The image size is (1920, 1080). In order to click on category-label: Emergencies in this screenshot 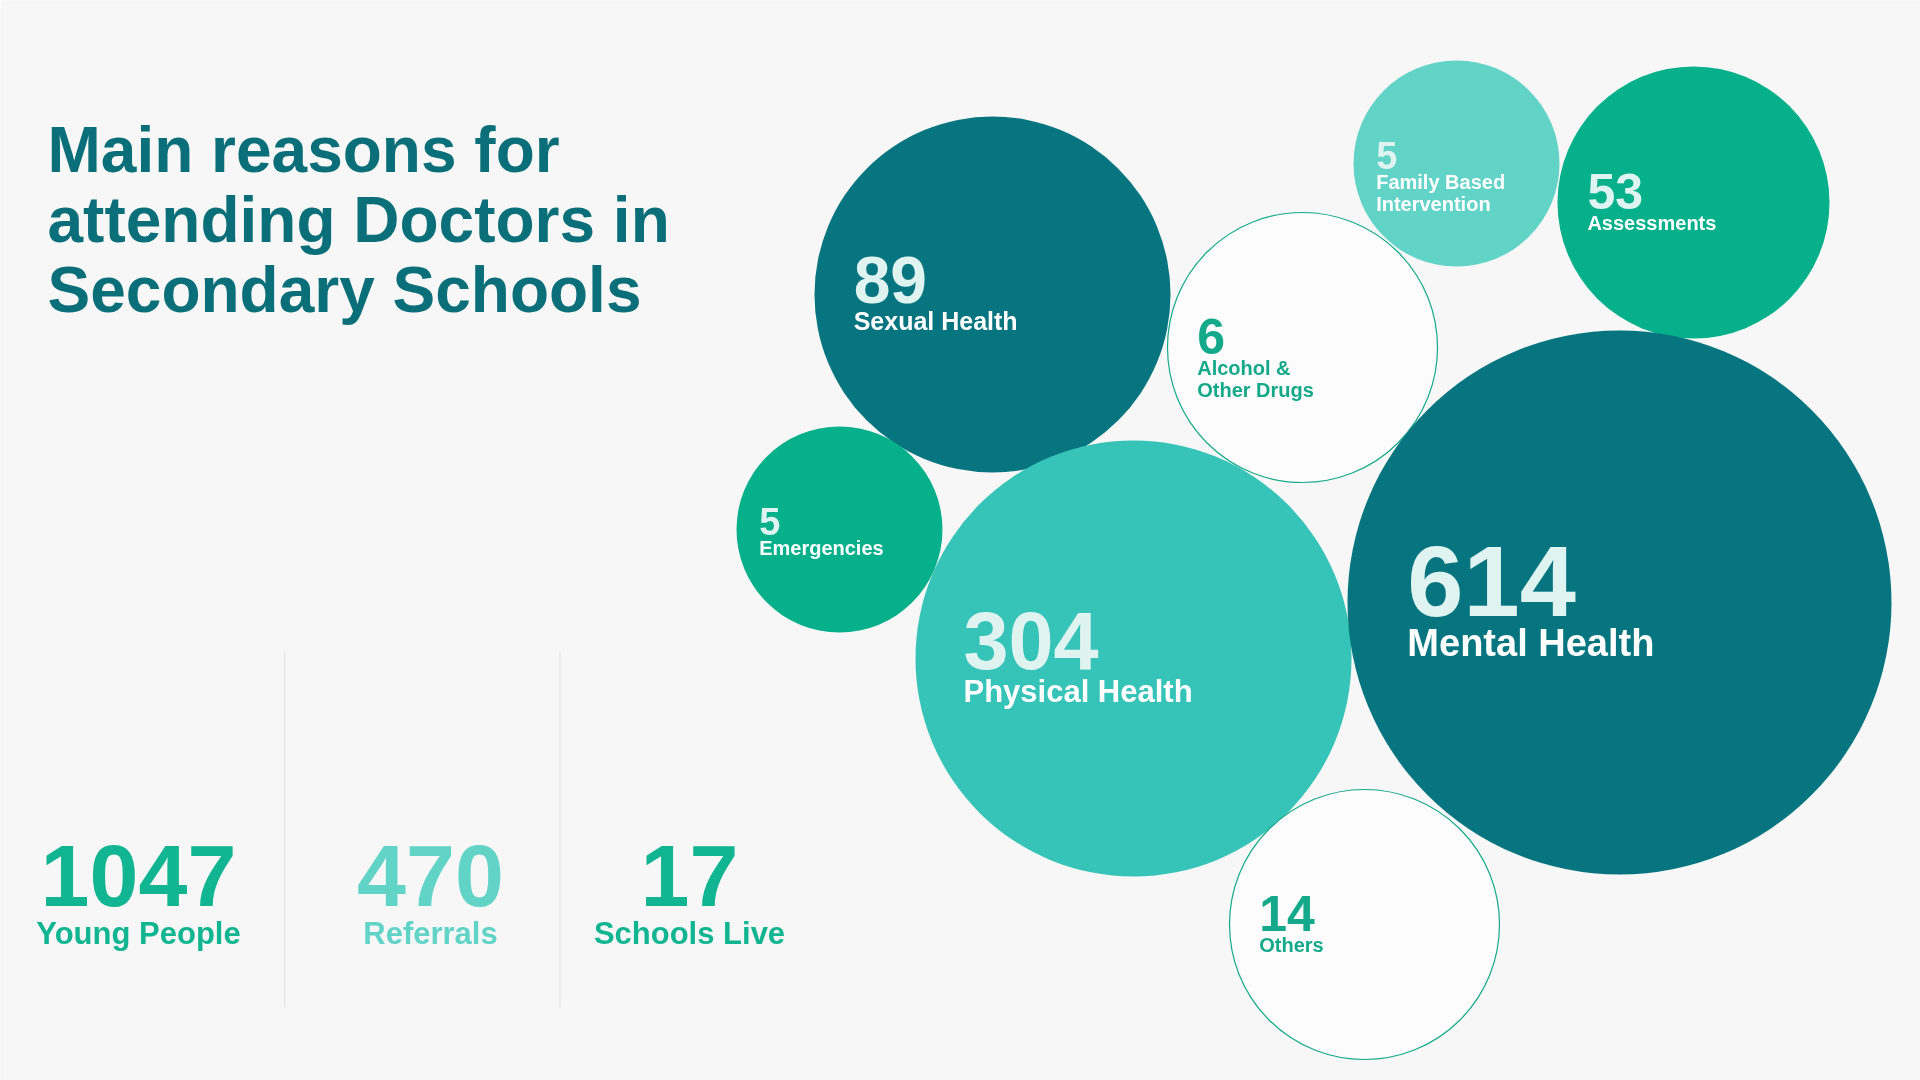, I will do `click(821, 547)`.